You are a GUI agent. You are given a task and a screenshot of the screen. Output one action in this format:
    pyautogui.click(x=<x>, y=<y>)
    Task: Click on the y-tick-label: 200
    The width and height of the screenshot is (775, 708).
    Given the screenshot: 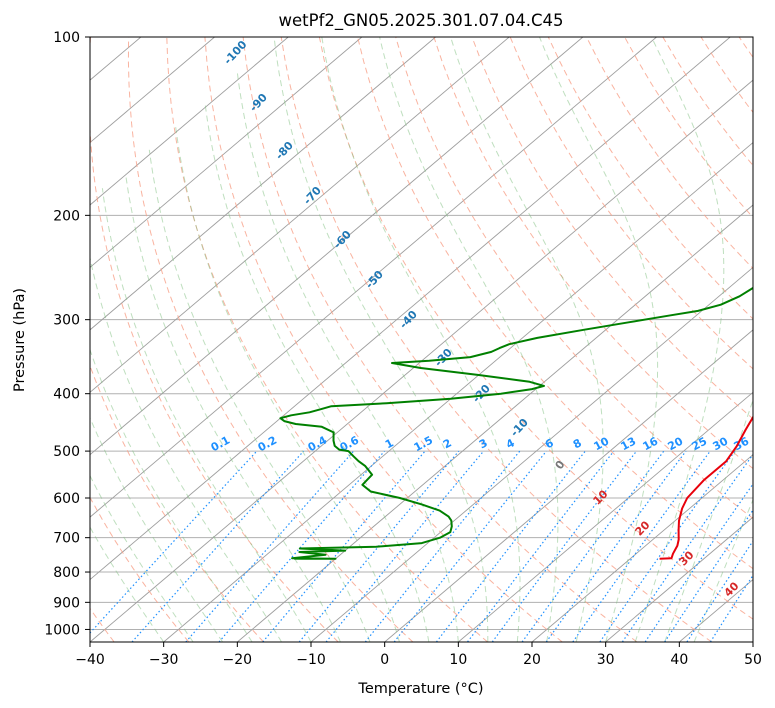 What is the action you would take?
    pyautogui.click(x=66, y=216)
    